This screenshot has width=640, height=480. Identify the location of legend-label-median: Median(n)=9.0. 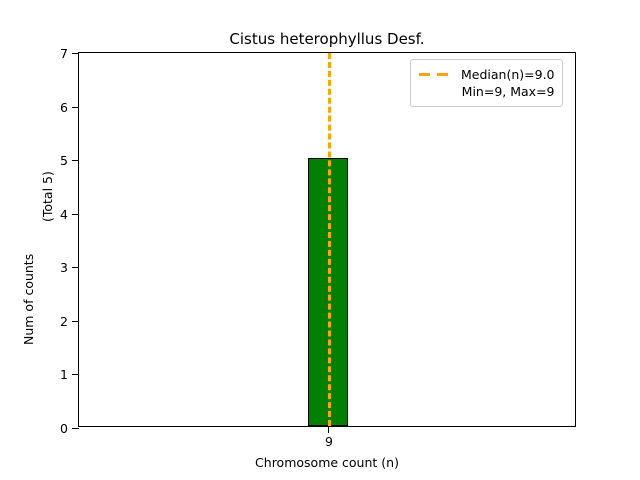
(508, 74).